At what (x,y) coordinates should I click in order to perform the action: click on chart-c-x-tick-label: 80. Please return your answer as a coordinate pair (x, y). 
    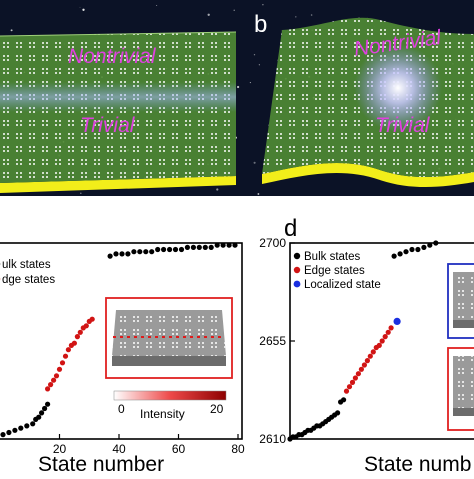
    Looking at the image, I should click on (238, 449).